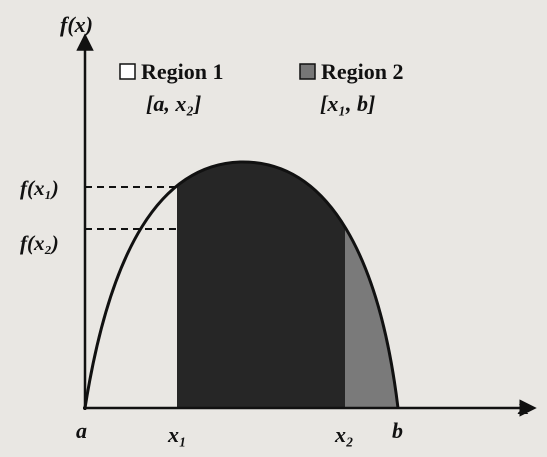 The image size is (547, 457). What do you see at coordinates (39, 243) in the screenshot?
I see `y-tick-label: f(x₂)` at bounding box center [39, 243].